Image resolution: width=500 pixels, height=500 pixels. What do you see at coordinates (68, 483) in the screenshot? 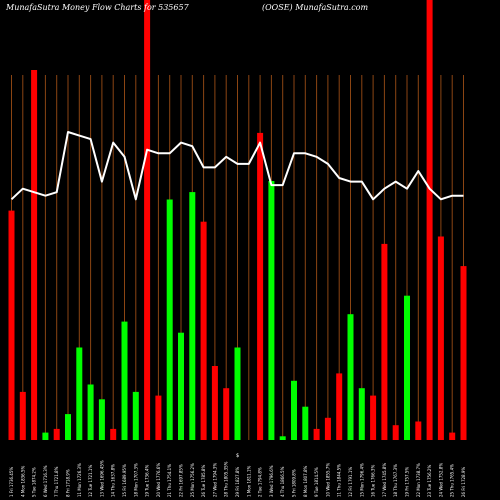
I see `x-tick-label: 8 Fri 1718.9%` at bounding box center [68, 483].